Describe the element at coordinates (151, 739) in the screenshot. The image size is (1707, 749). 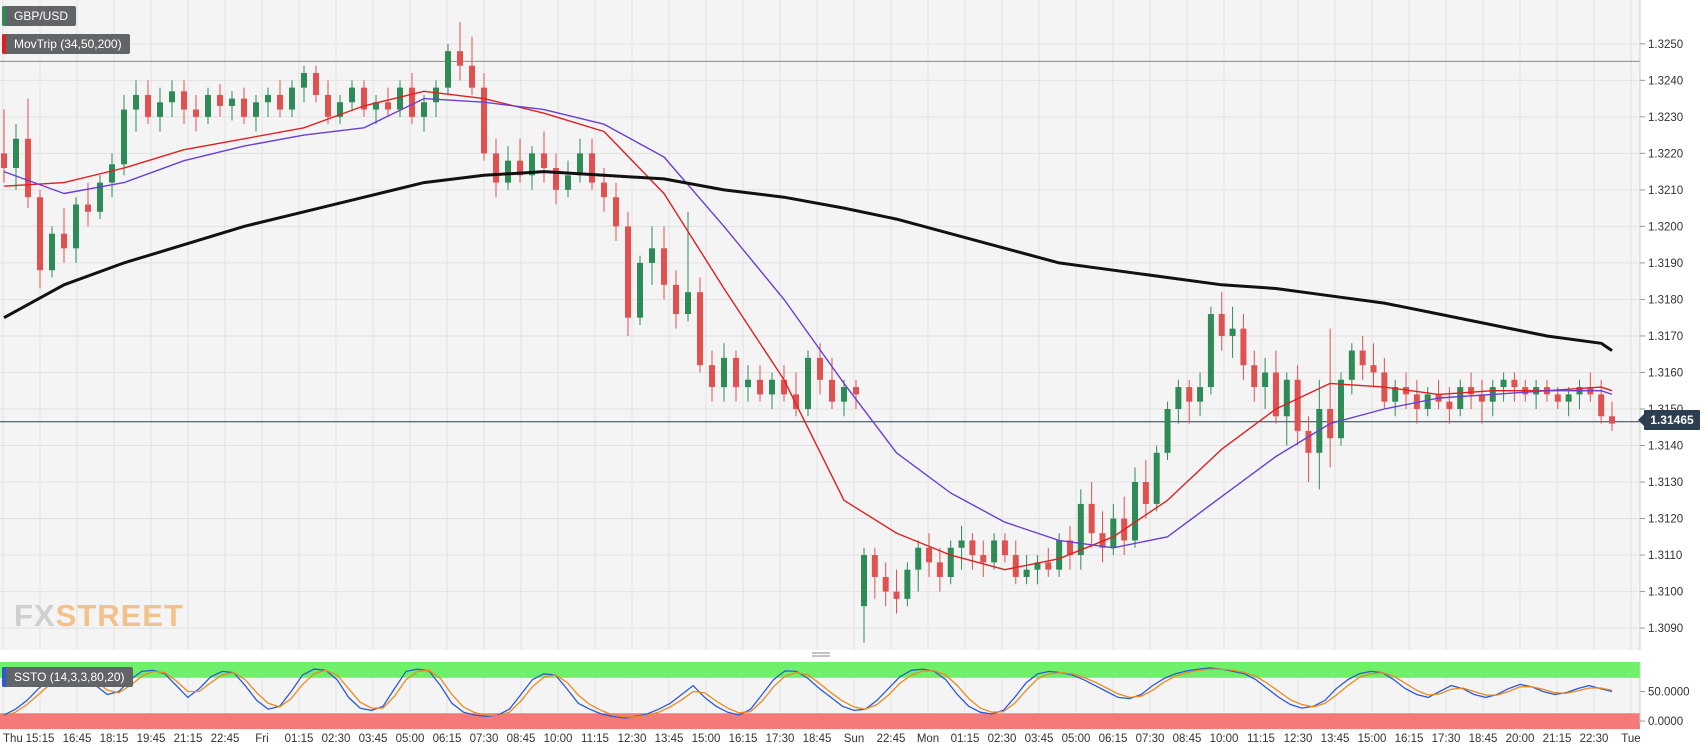
I see `time-label-4: 19:45` at that location.